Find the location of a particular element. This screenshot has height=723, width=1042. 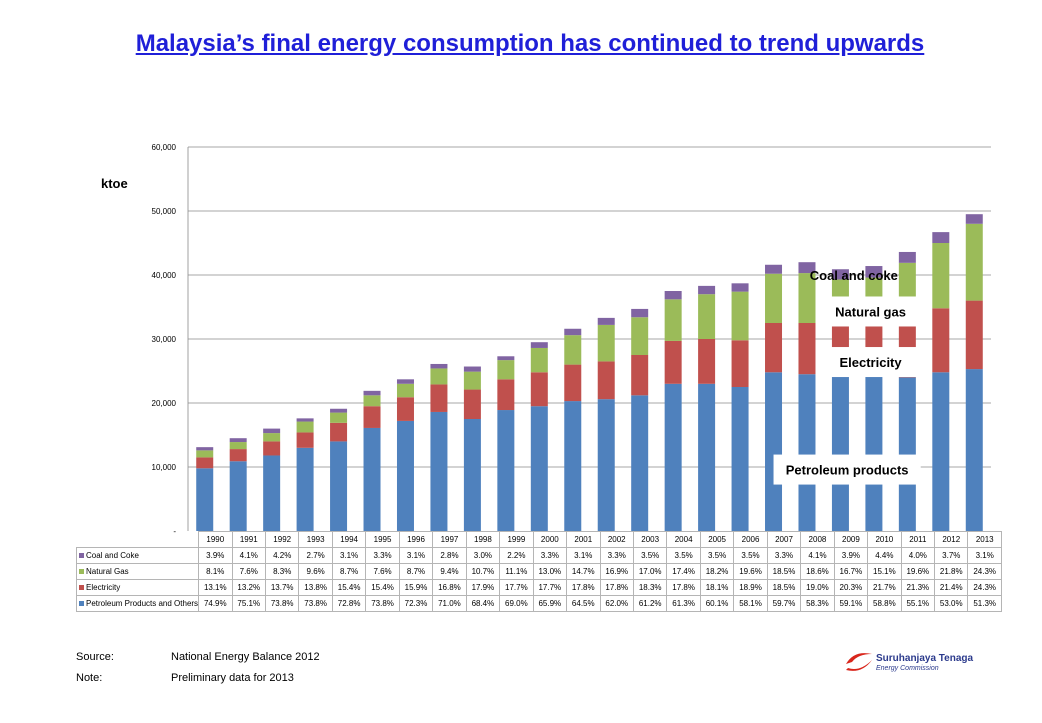

table-cell: 18.1% is located at coordinates (717, 587).